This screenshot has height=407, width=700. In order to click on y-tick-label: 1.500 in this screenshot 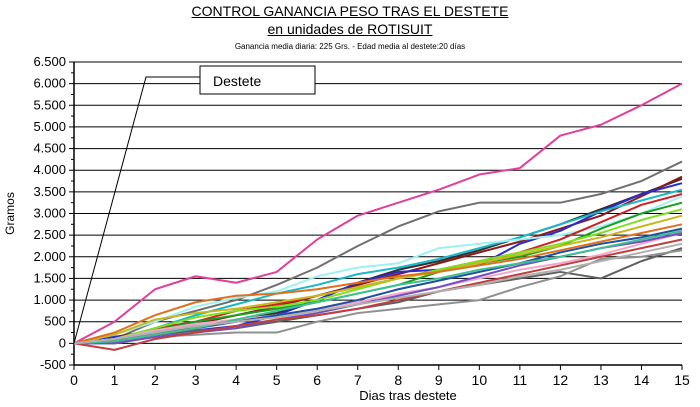, I will do `click(49, 277)`.